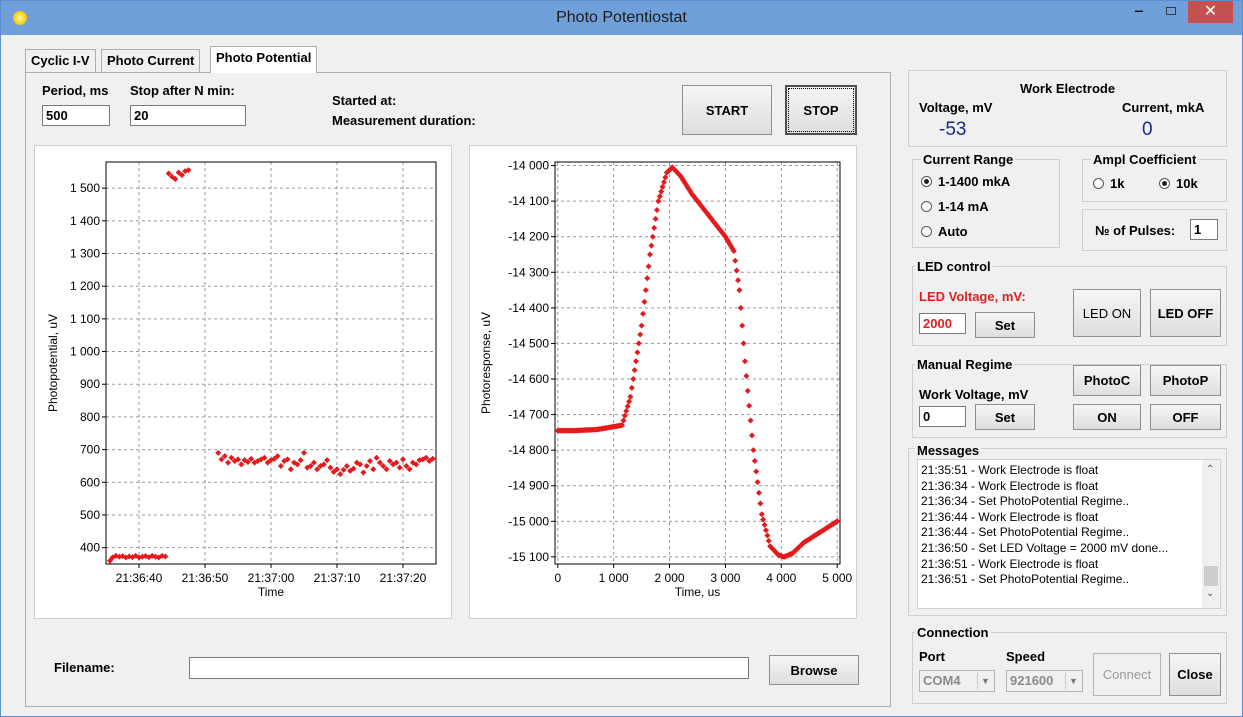 Image resolution: width=1243 pixels, height=717 pixels. I want to click on x-tick-label: 3 000, so click(725, 578).